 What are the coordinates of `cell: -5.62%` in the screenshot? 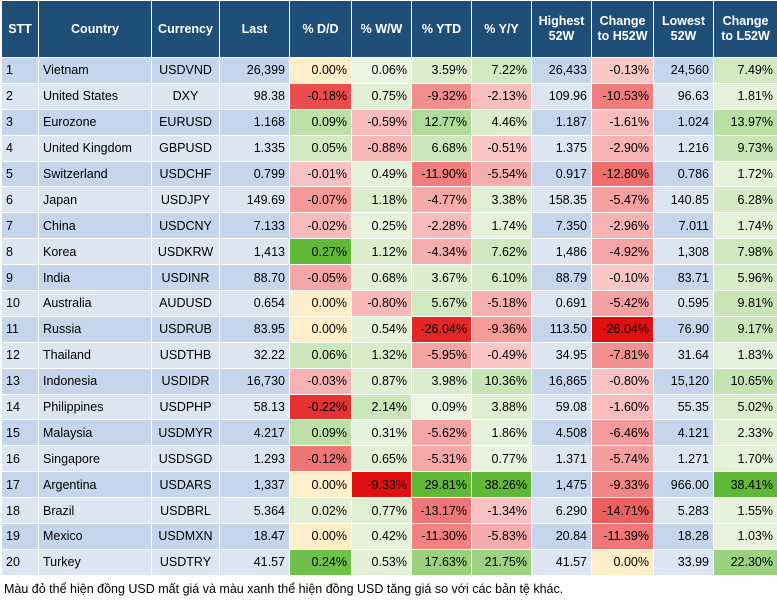 It's located at (441, 433).